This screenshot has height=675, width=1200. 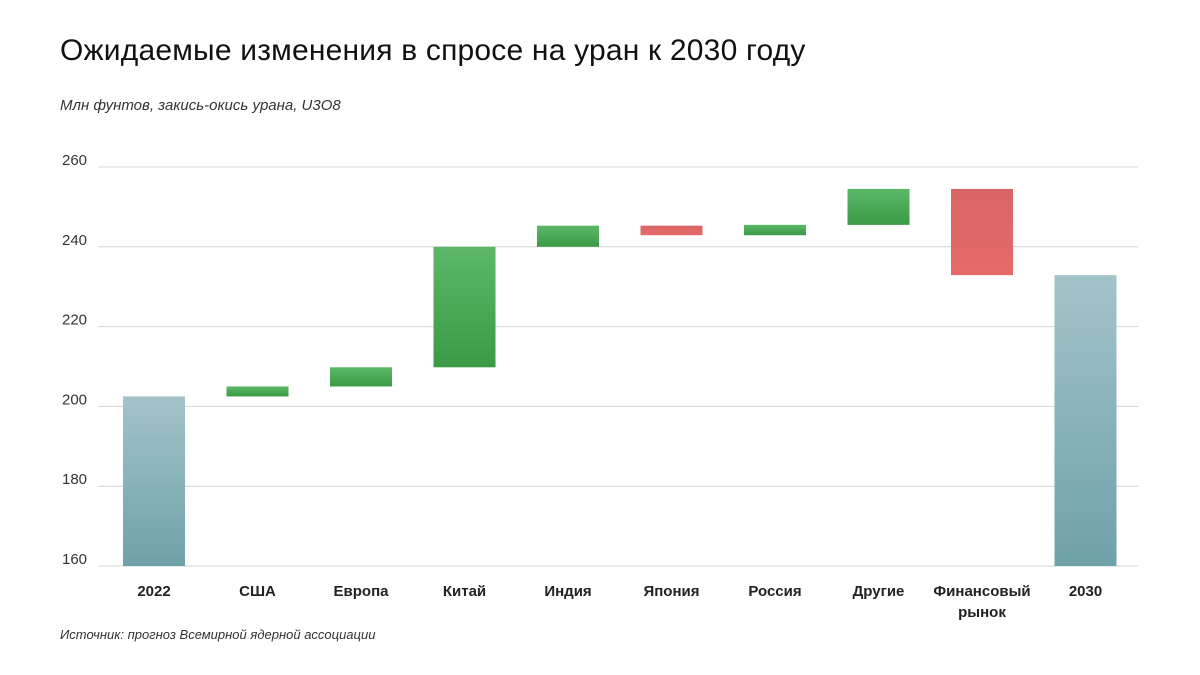 What do you see at coordinates (671, 591) in the screenshot?
I see `x-category-label: Япония` at bounding box center [671, 591].